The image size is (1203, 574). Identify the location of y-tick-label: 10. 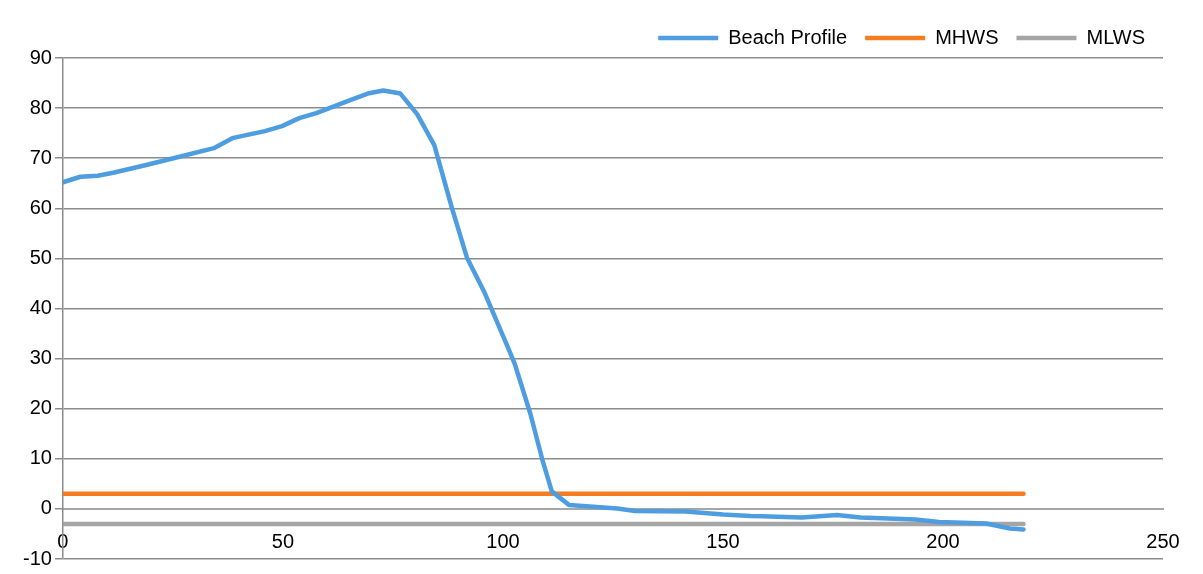
(40, 457).